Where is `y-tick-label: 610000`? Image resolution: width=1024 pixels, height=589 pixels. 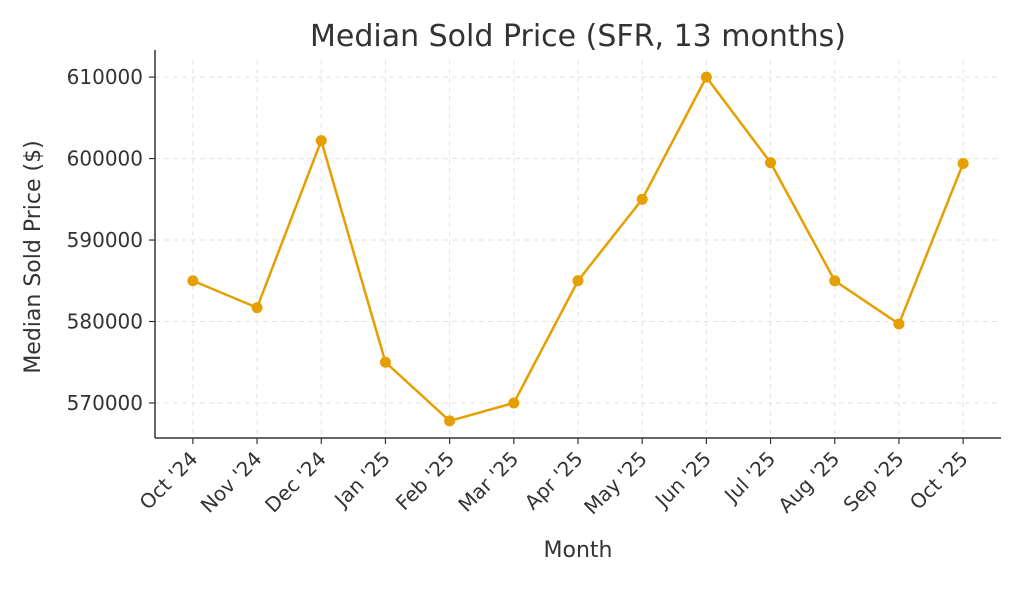 y-tick-label: 610000 is located at coordinates (105, 77).